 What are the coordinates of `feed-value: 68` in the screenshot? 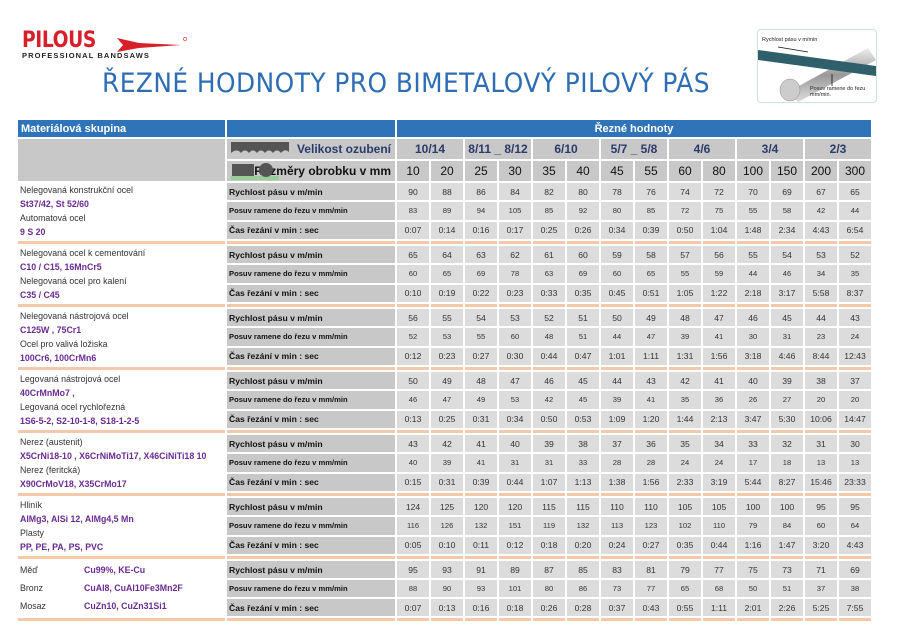 It's located at (719, 588).